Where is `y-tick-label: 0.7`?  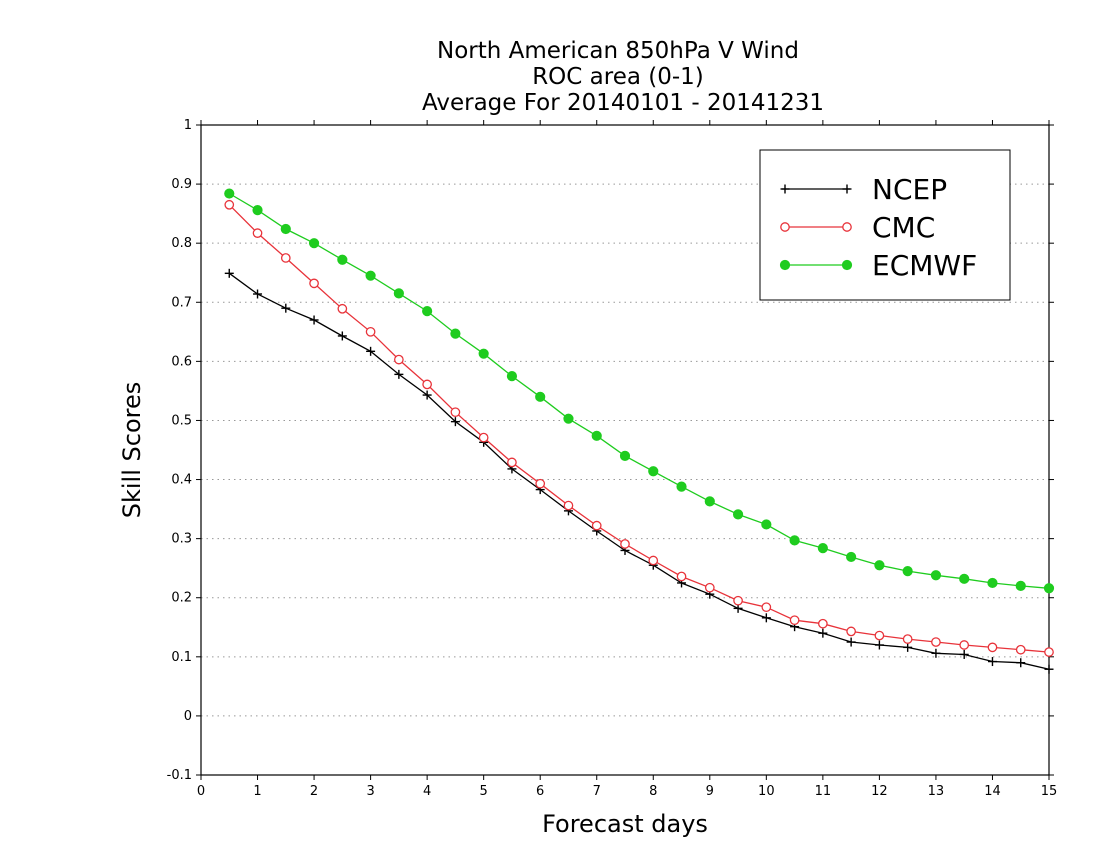
y-tick-label: 0.7 is located at coordinates (181, 302).